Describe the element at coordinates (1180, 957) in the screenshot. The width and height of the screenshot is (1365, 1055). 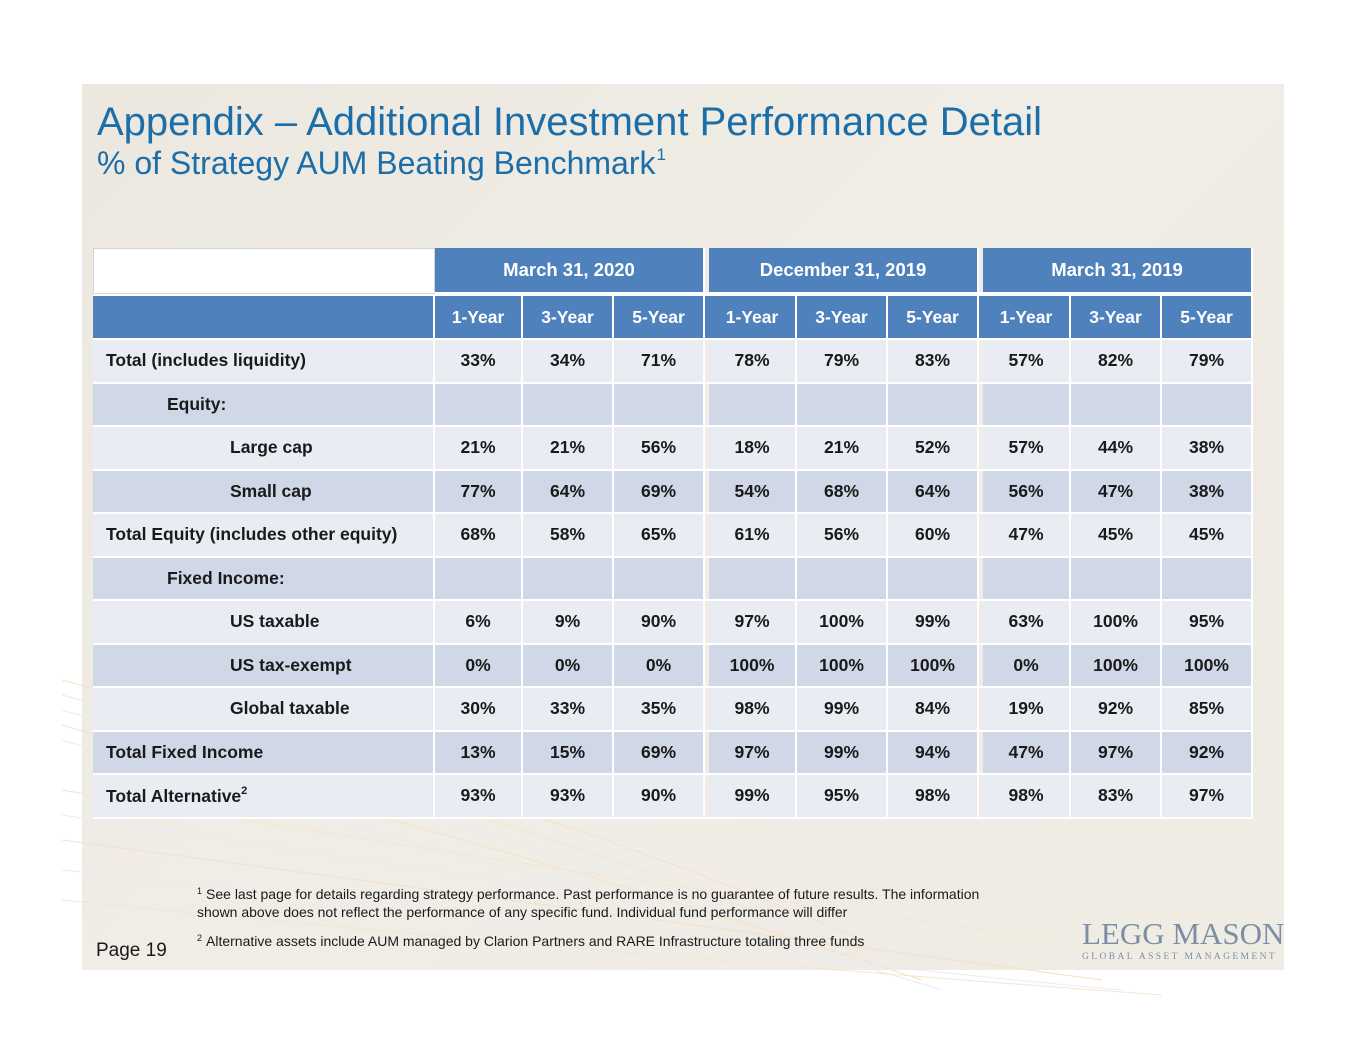
I see `logo-tagline: GLOBAL ASSET MANAGEMENT` at that location.